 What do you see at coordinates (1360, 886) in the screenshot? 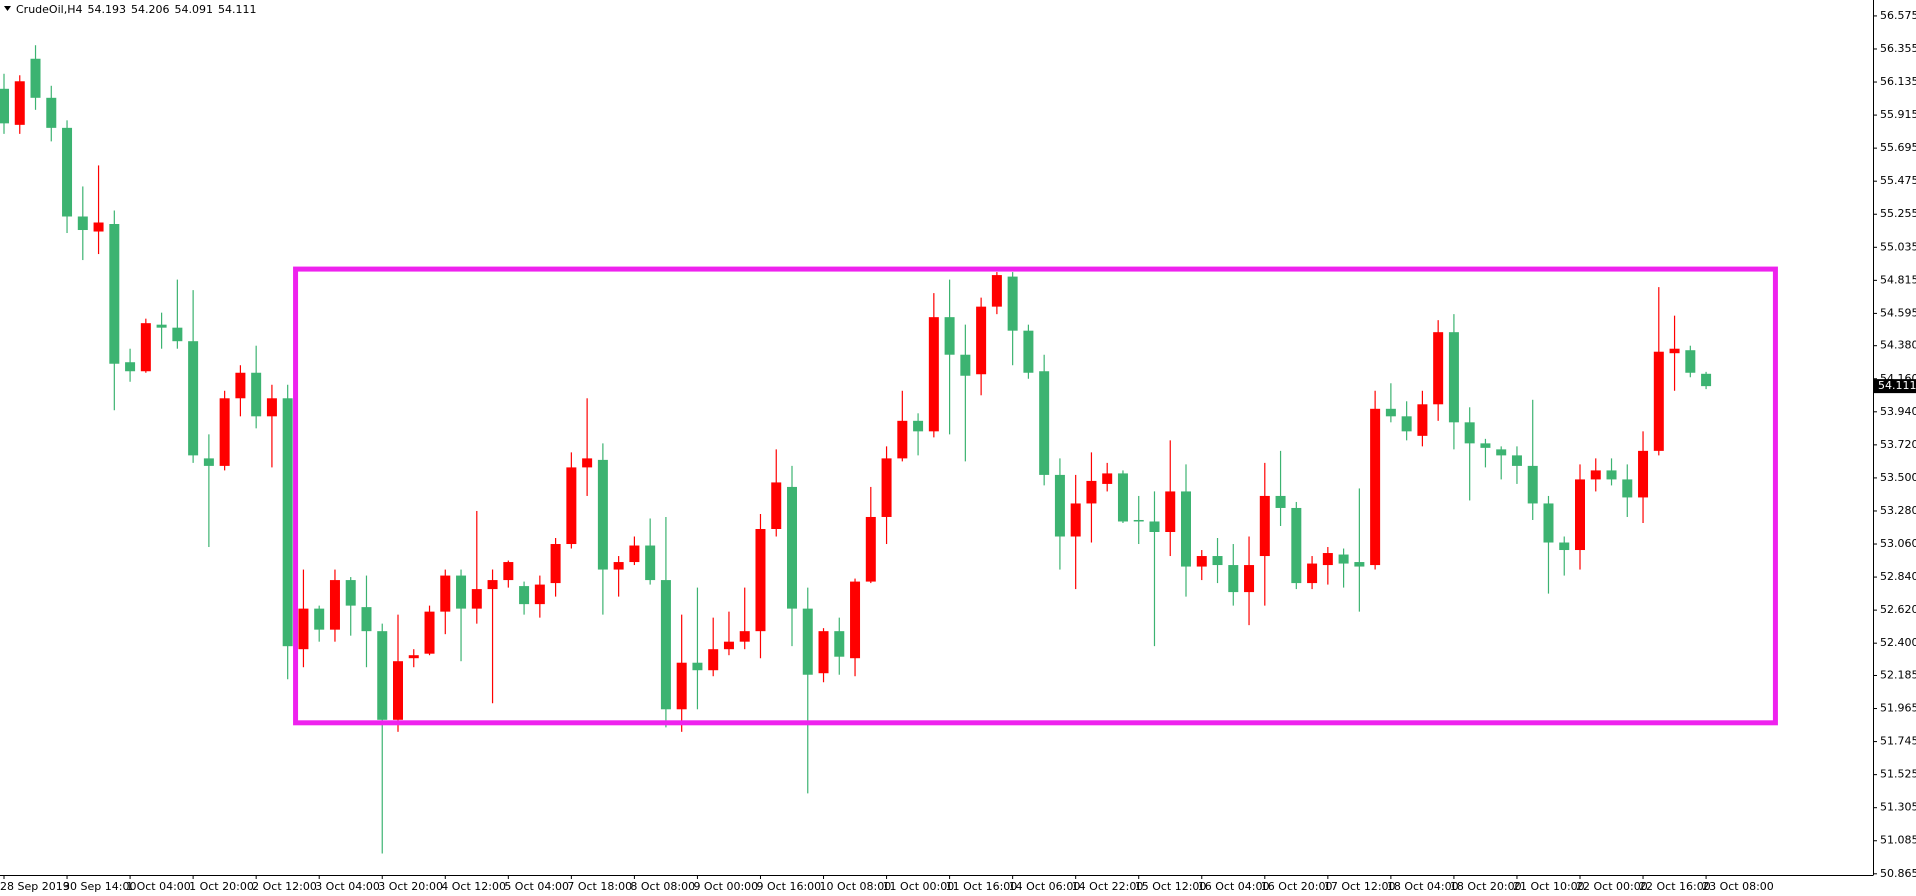
I see `x-tick-label: 17 Oct 12:00` at bounding box center [1360, 886].